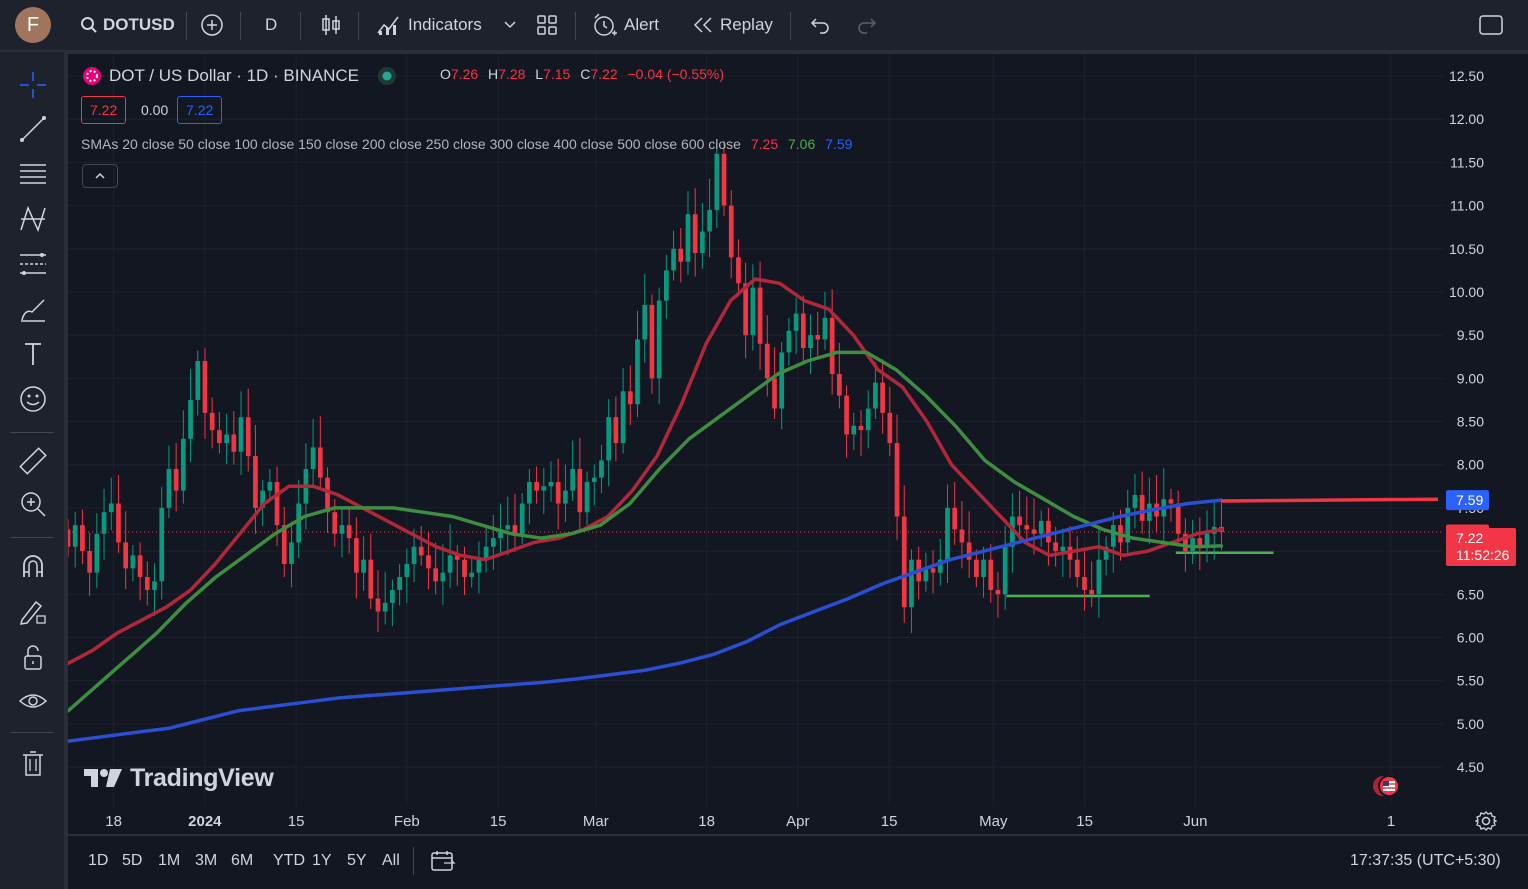 The height and width of the screenshot is (889, 1528). Describe the element at coordinates (331, 25) in the screenshot. I see `chart-type-button` at that location.